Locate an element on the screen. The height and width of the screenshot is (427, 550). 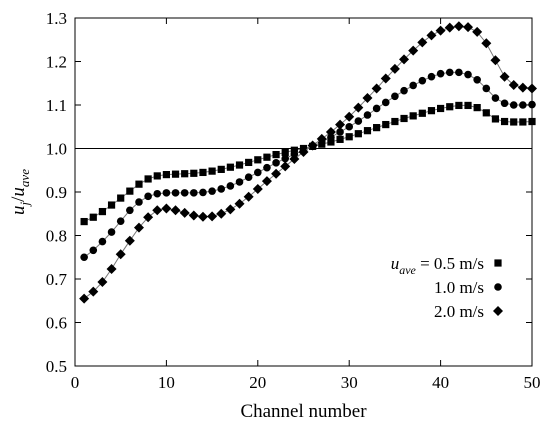
y-tick-label: 0.8 is located at coordinates (56, 236).